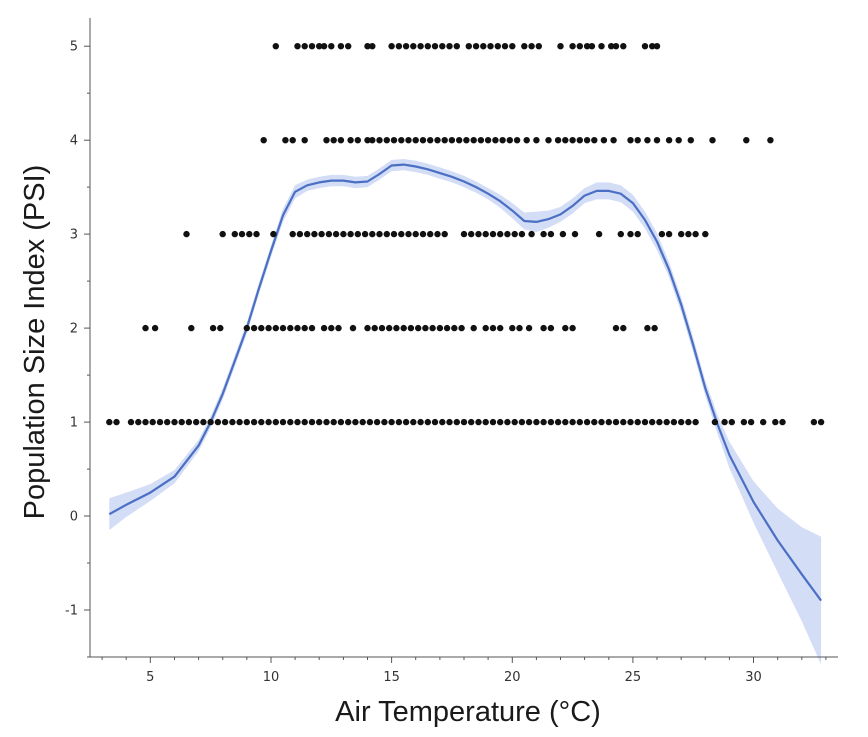 The image size is (868, 737). Describe the element at coordinates (74, 235) in the screenshot. I see `y-tick-label: 3` at that location.